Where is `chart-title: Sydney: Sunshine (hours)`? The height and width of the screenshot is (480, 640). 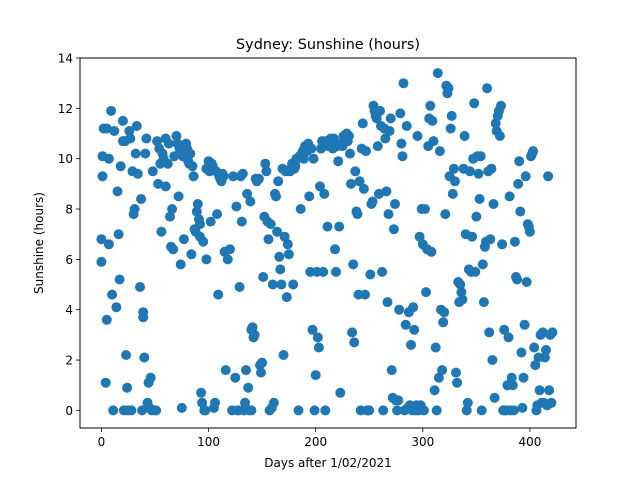
chart-title: Sydney: Sunshine (hours) is located at coordinates (328, 45).